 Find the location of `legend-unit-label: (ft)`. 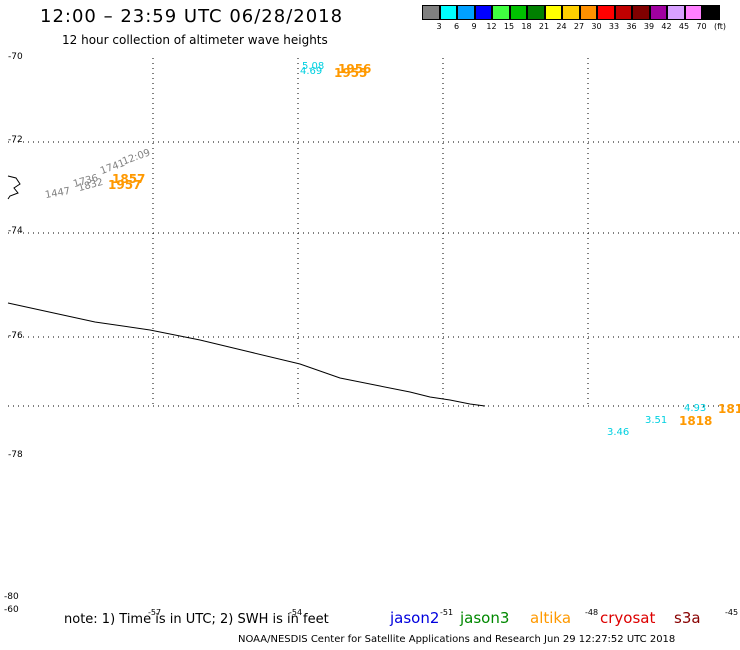

legend-unit-label: (ft) is located at coordinates (720, 26).